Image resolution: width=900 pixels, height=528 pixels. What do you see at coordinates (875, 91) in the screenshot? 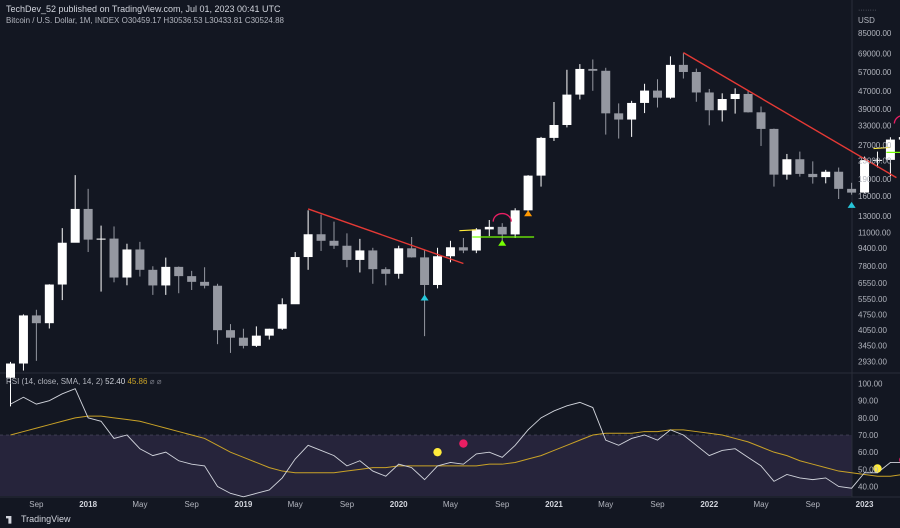
I see `price-tick-label: 47000.00` at bounding box center [875, 91].